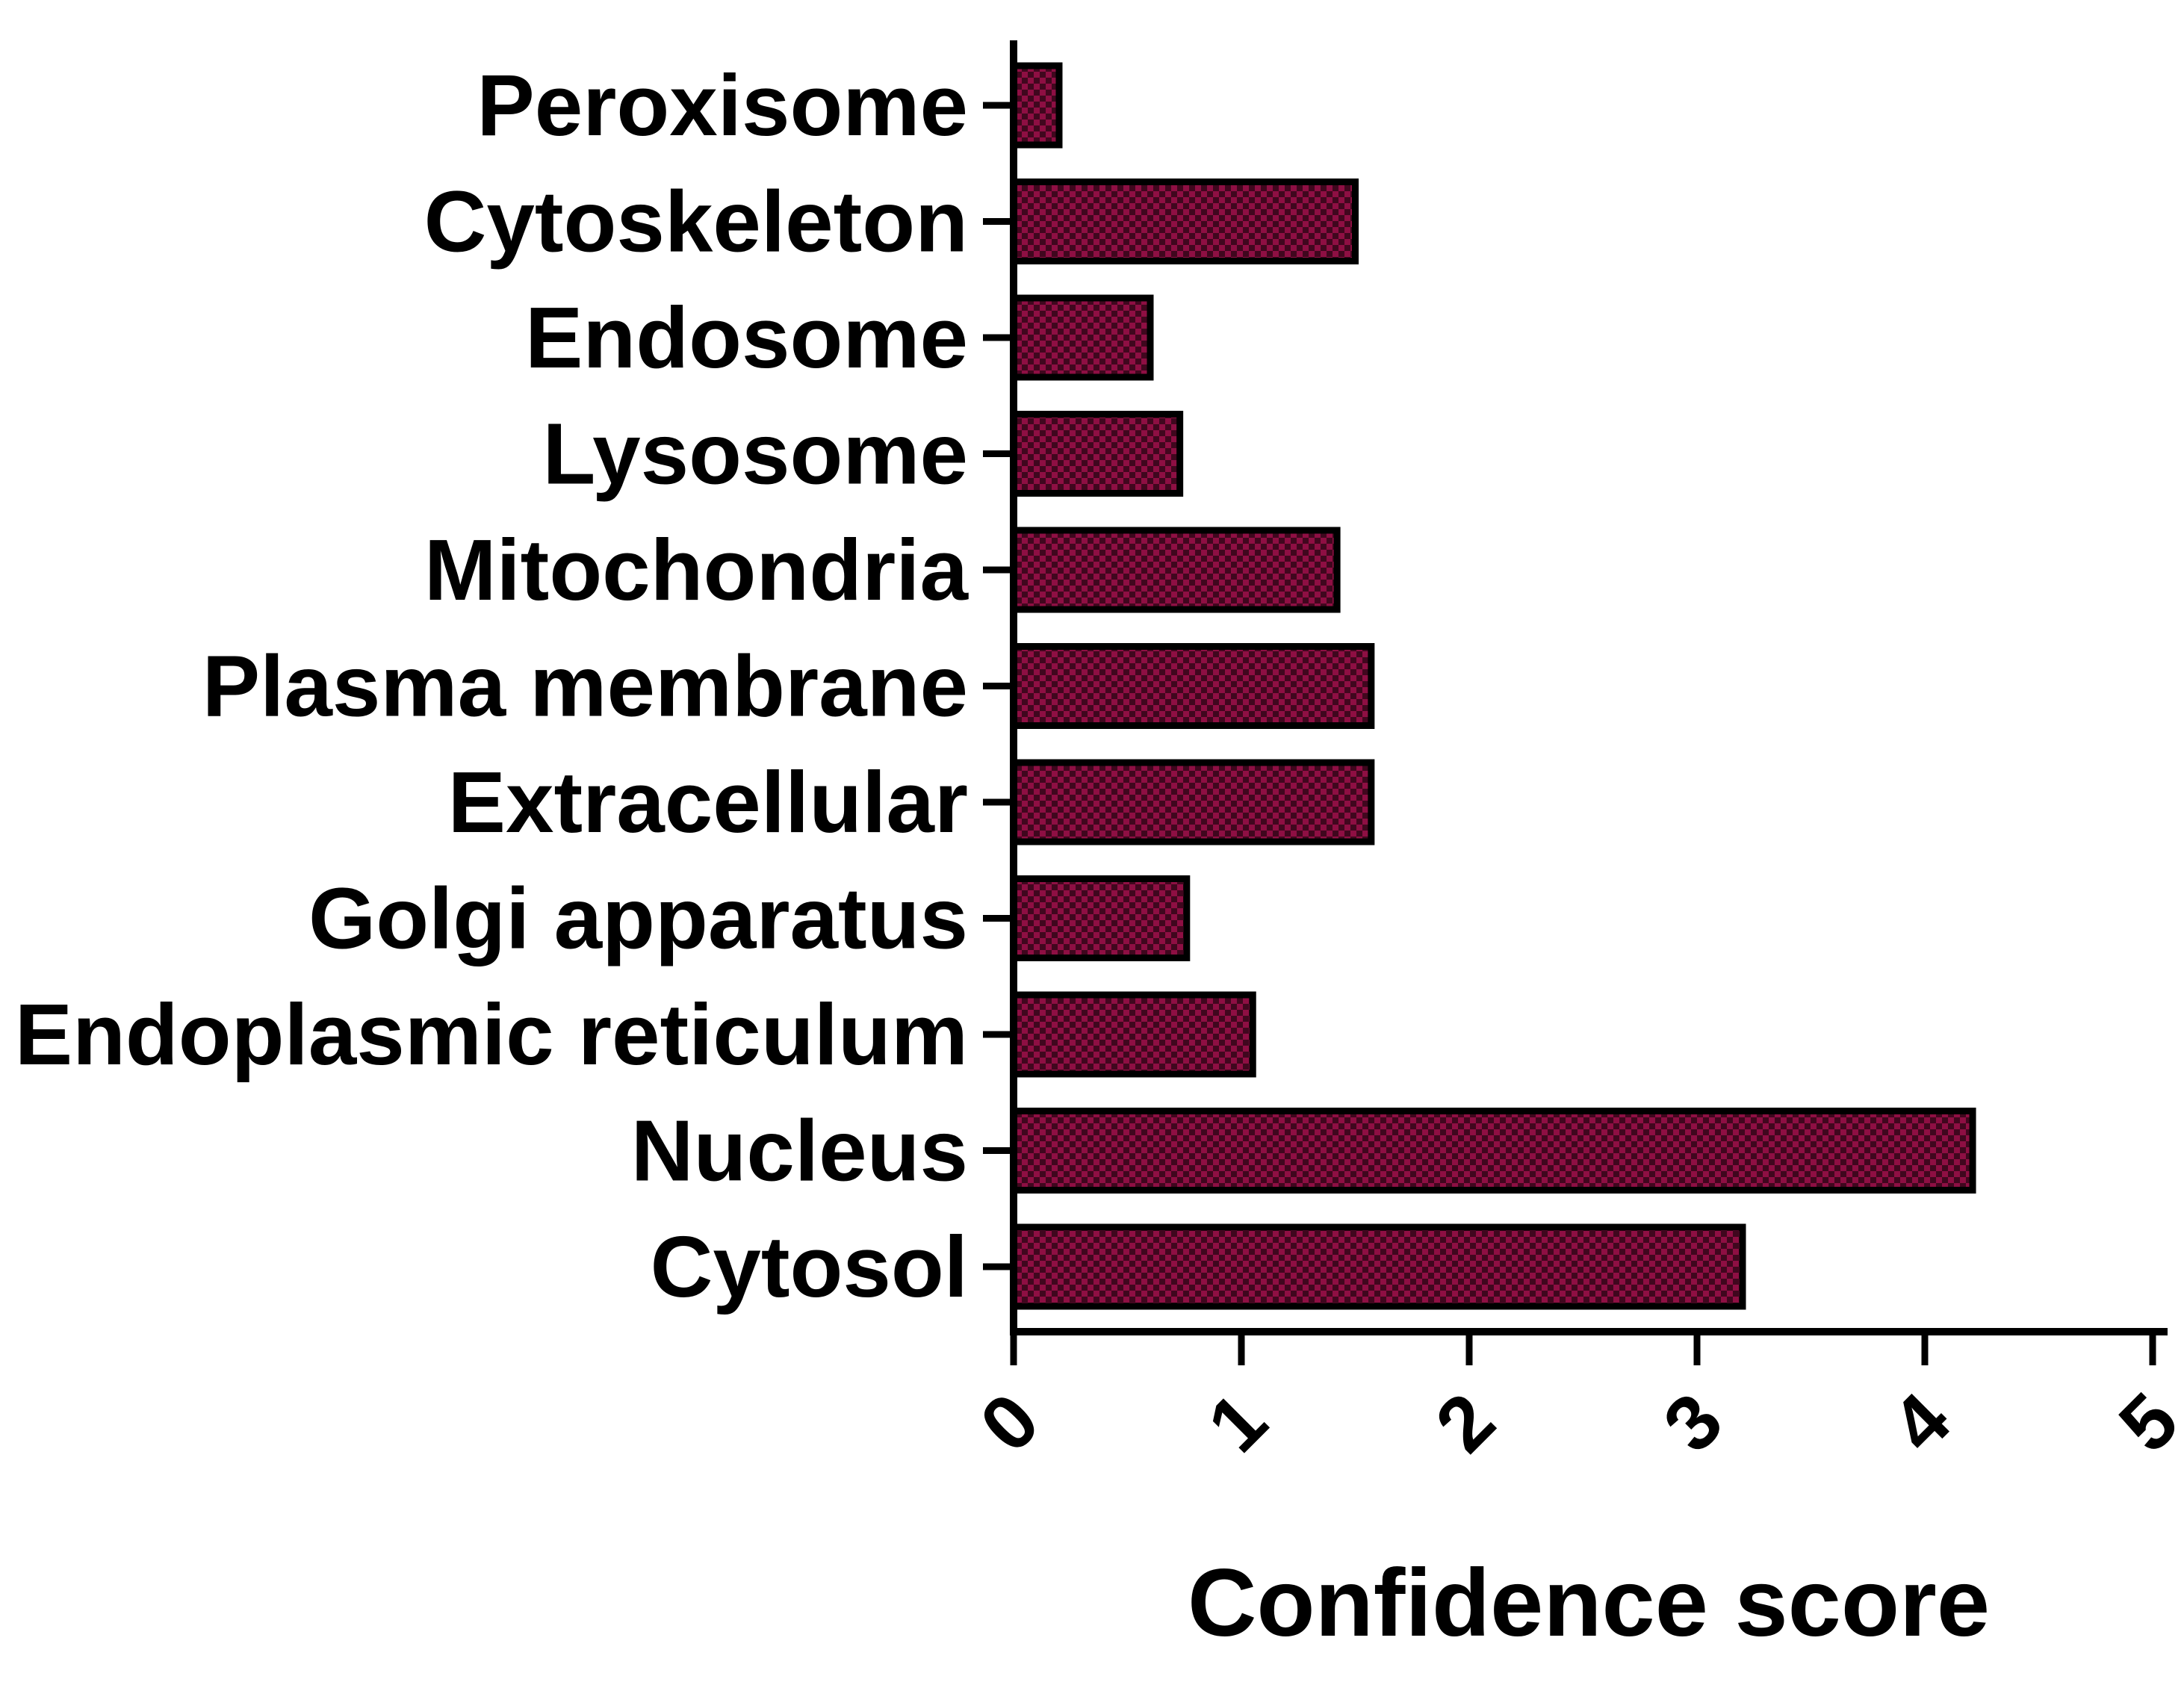 This screenshot has width=2184, height=1682. Describe the element at coordinates (1921, 1422) in the screenshot. I see `x-tick-label: 4` at that location.